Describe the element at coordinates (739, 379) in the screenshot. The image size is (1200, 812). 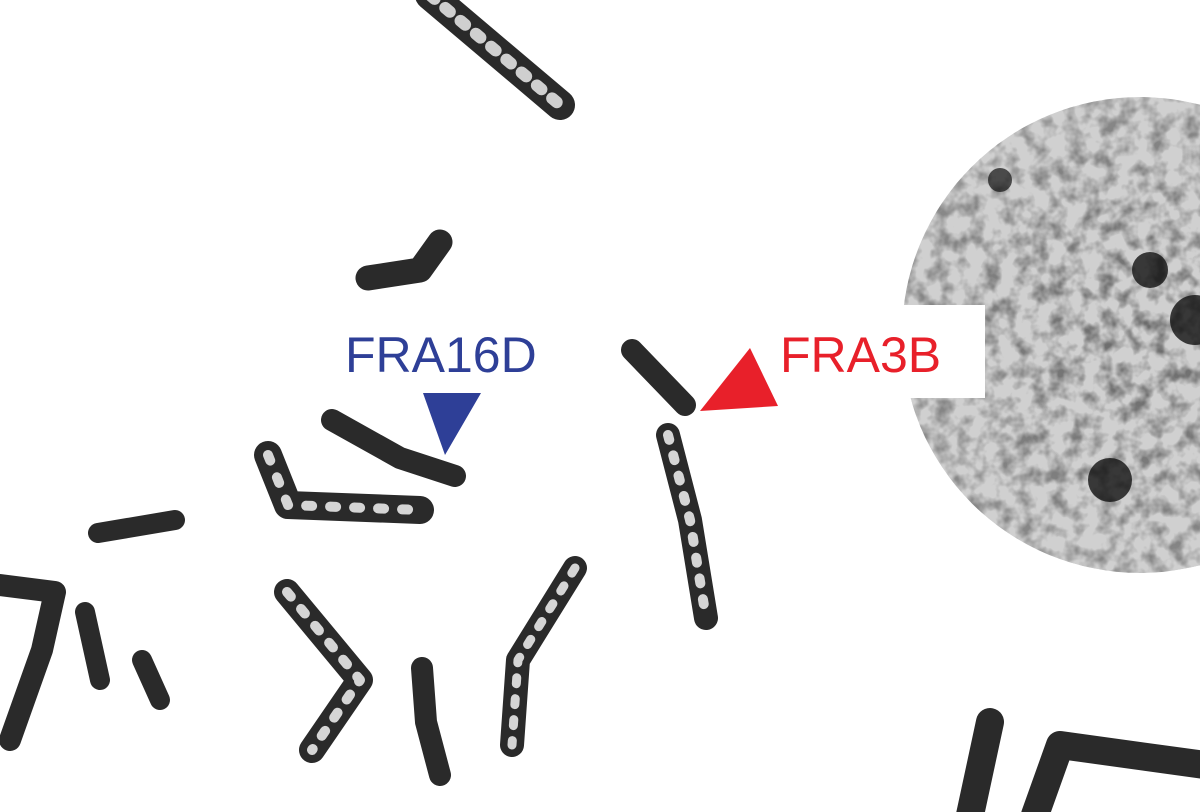
I see `fra3b-arrow` at that location.